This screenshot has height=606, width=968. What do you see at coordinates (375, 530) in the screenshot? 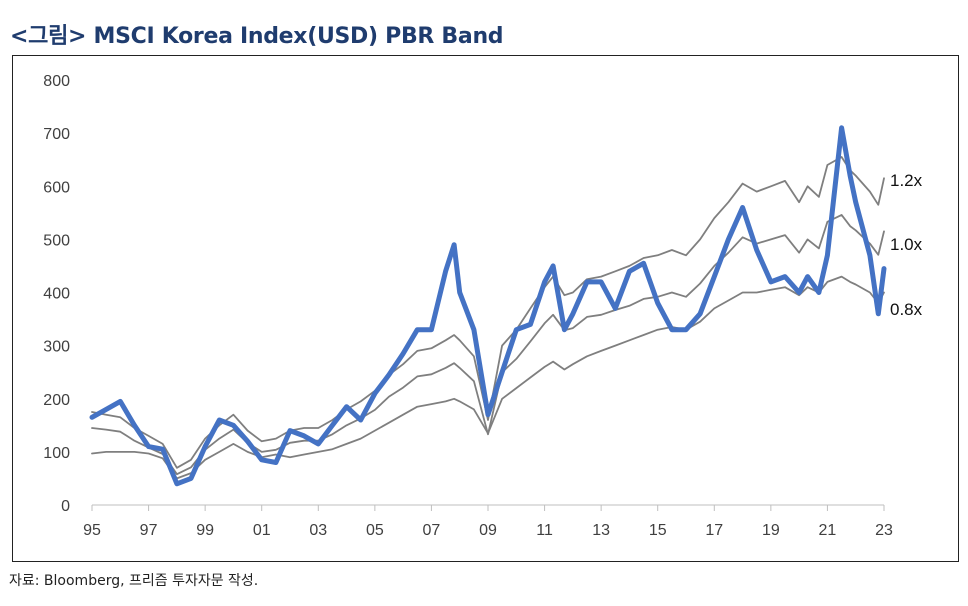
I see `x-tick-label: 05` at bounding box center [375, 530].